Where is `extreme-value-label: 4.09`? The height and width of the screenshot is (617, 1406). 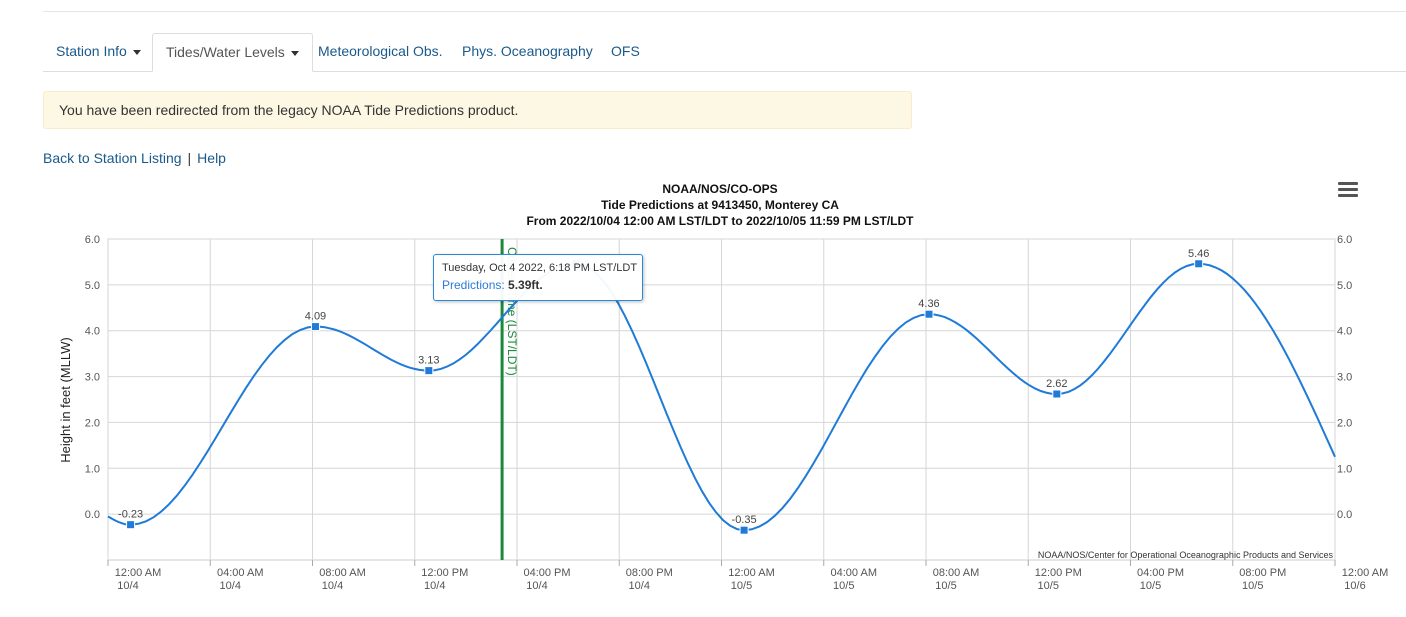 extreme-value-label: 4.09 is located at coordinates (315, 317).